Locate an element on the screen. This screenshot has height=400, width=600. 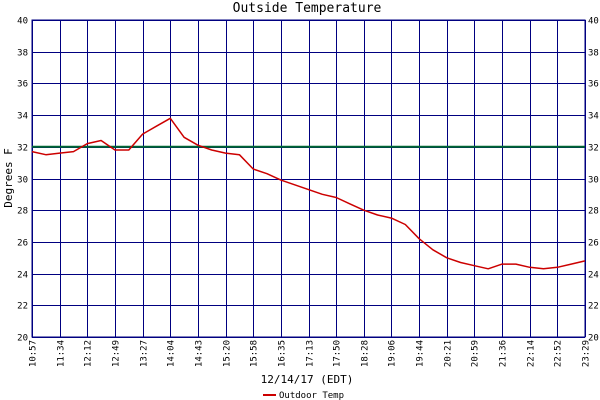
y-tick-label-right: 24 is located at coordinates (593, 276).